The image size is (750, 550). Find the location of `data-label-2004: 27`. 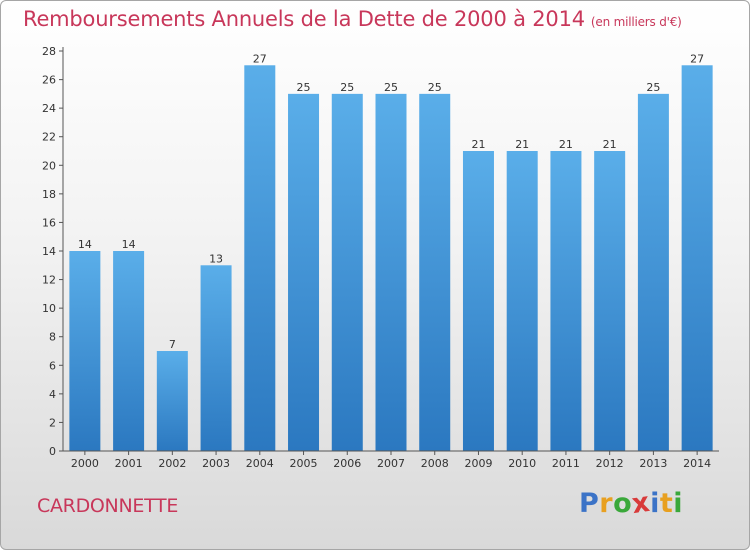

data-label-2004: 27 is located at coordinates (260, 58).